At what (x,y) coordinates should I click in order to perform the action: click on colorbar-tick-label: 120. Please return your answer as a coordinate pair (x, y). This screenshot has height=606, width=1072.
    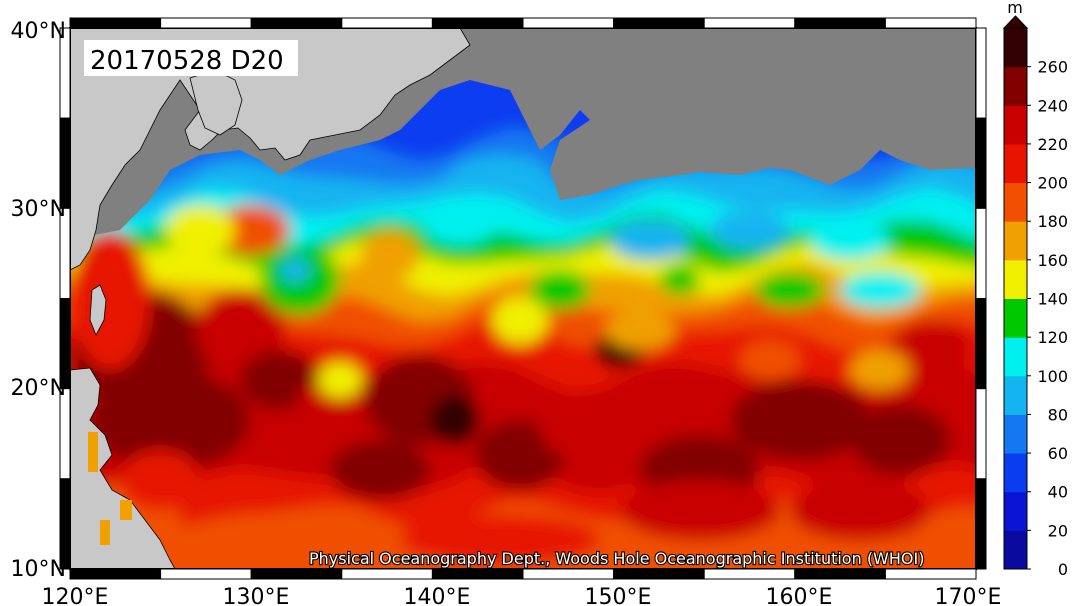
    Looking at the image, I should click on (1052, 337).